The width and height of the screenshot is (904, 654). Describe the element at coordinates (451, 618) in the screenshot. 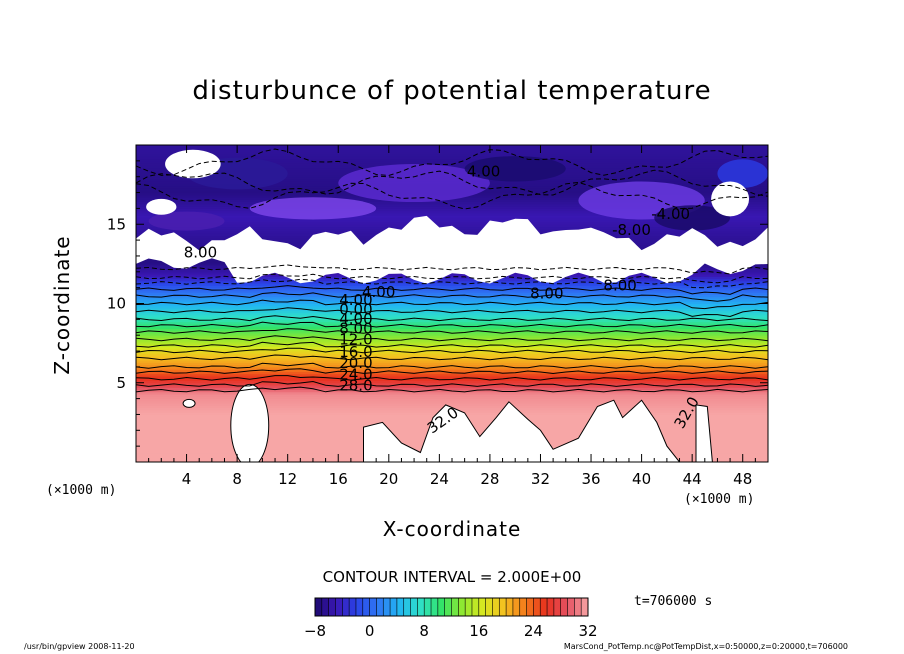

I see `colorbar: −8 0 8 16 24 32` at that location.